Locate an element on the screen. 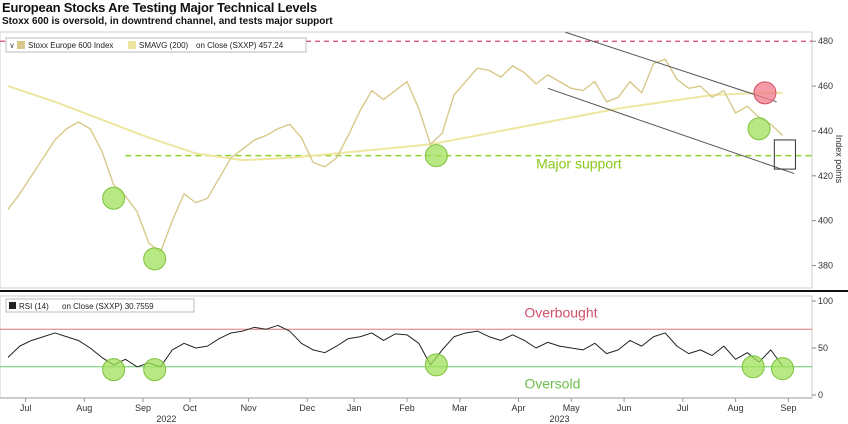 The height and width of the screenshot is (424, 848). legend-box is located at coordinates (156, 45).